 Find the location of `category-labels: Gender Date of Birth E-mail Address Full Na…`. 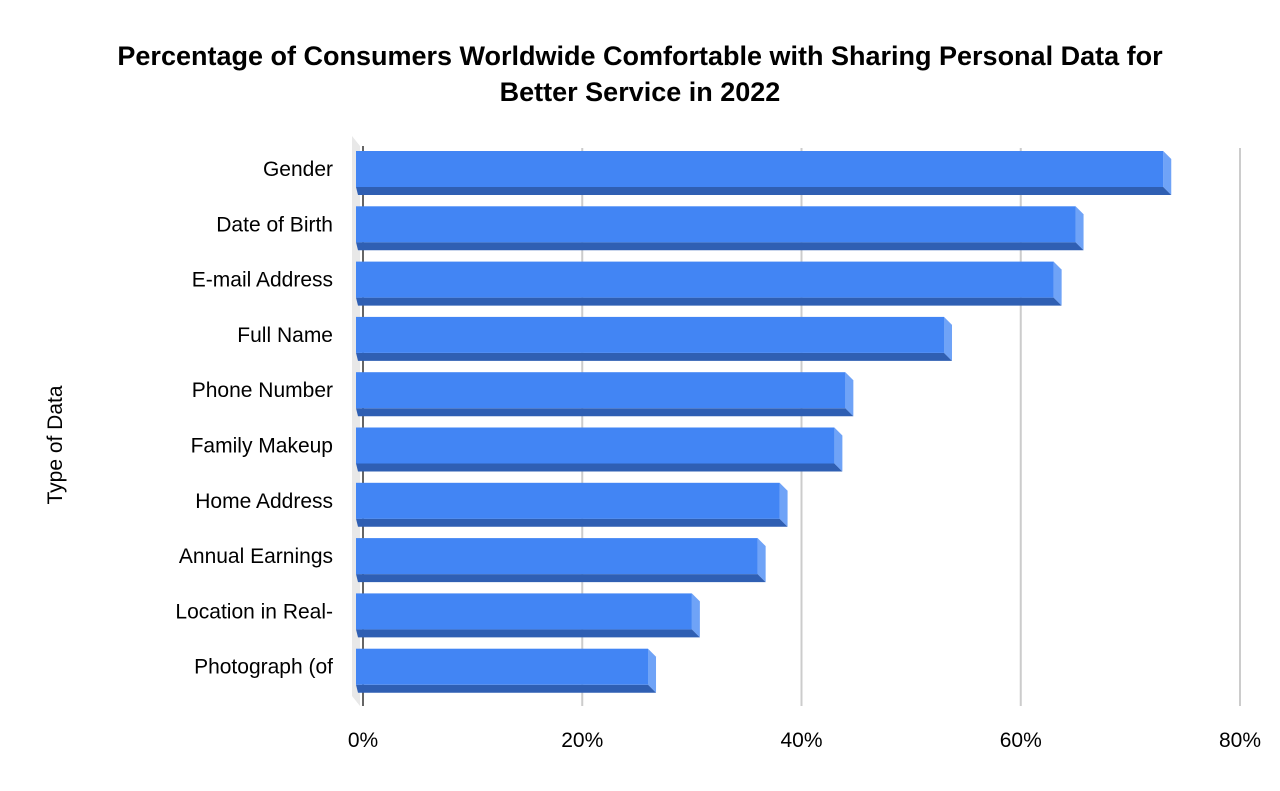

category-labels: Gender Date of Birth E-mail Address Full Na… is located at coordinates (254, 418).